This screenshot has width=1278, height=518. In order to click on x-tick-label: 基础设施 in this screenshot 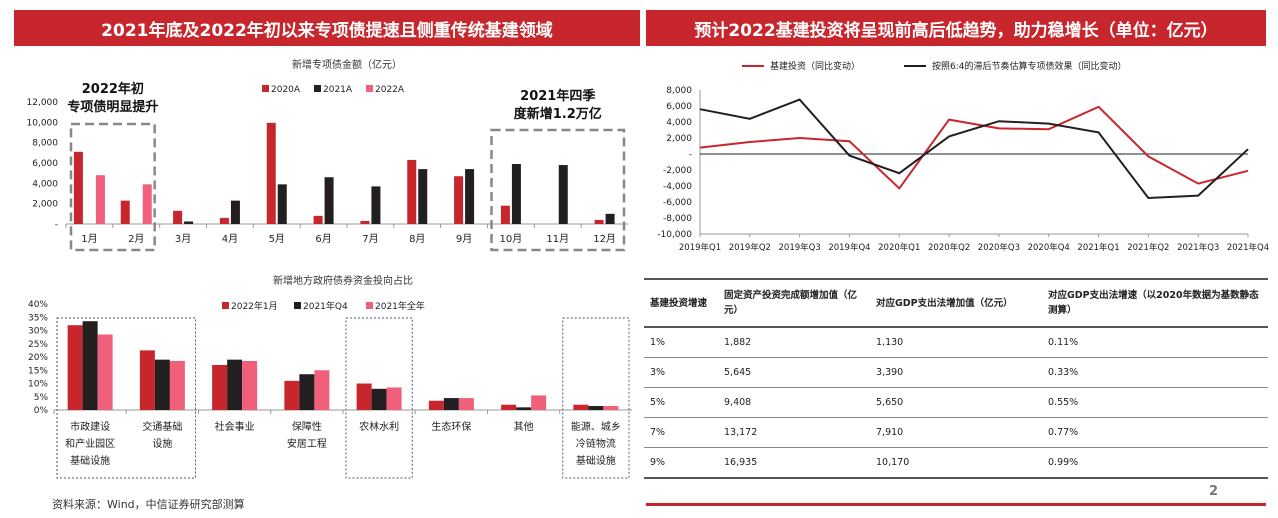, I will do `click(90, 460)`.